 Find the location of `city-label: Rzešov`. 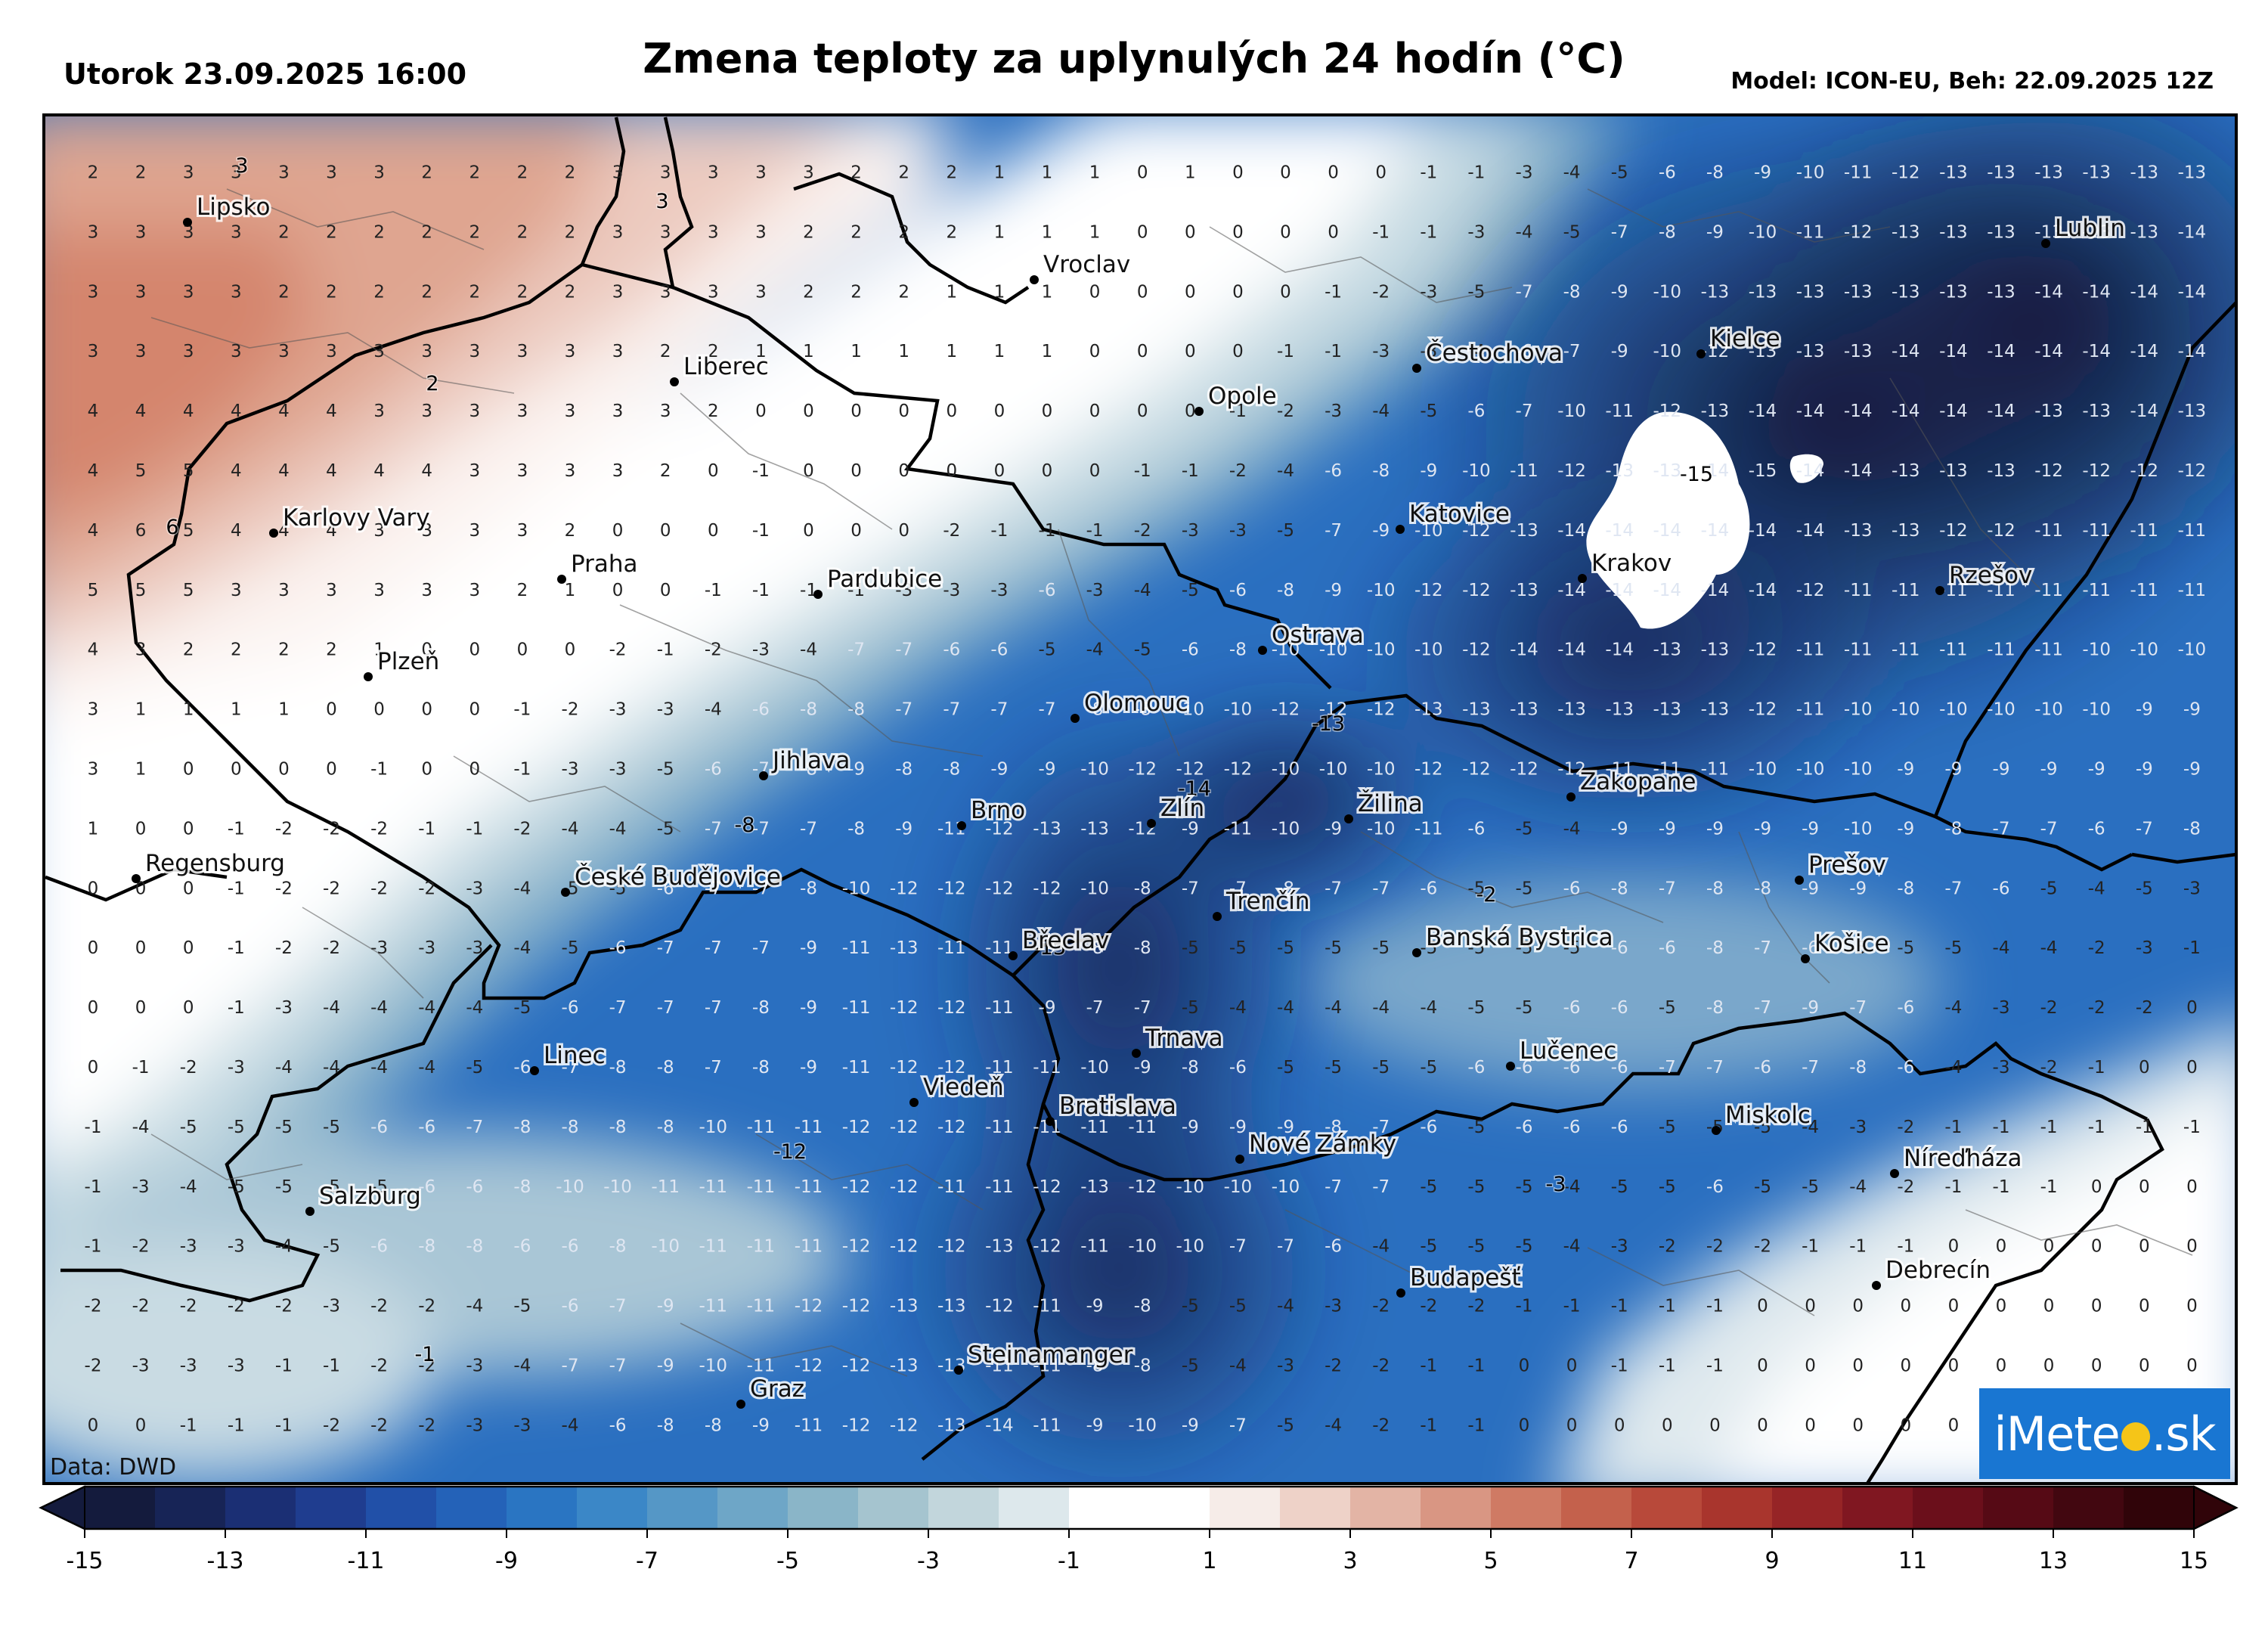

city-label: Rzešov is located at coordinates (1990, 575).